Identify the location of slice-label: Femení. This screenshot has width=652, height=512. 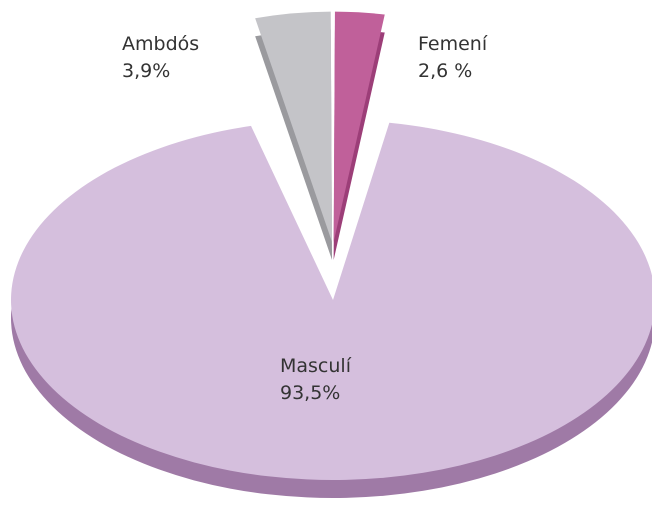
(453, 44).